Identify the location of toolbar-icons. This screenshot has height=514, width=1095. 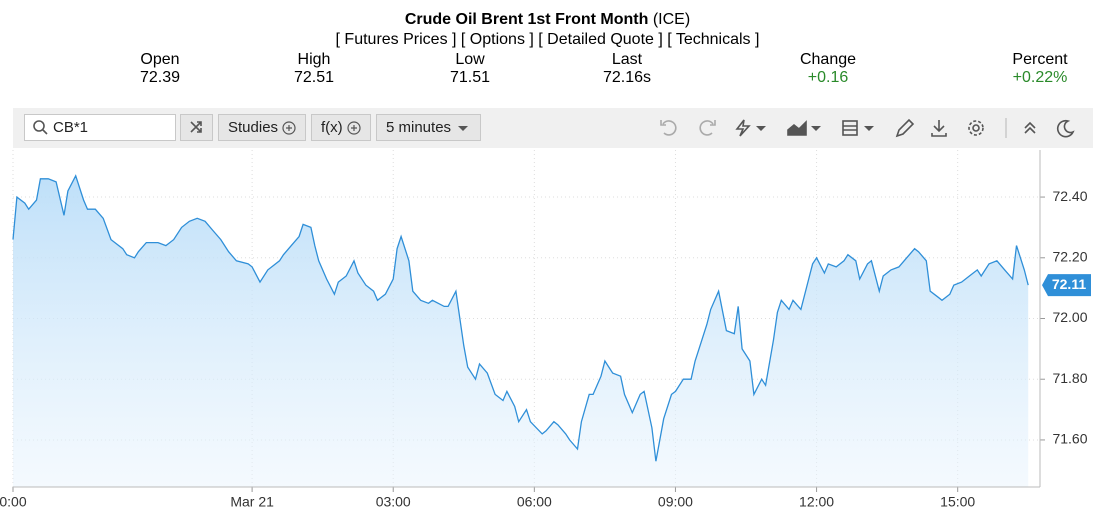
(554, 128).